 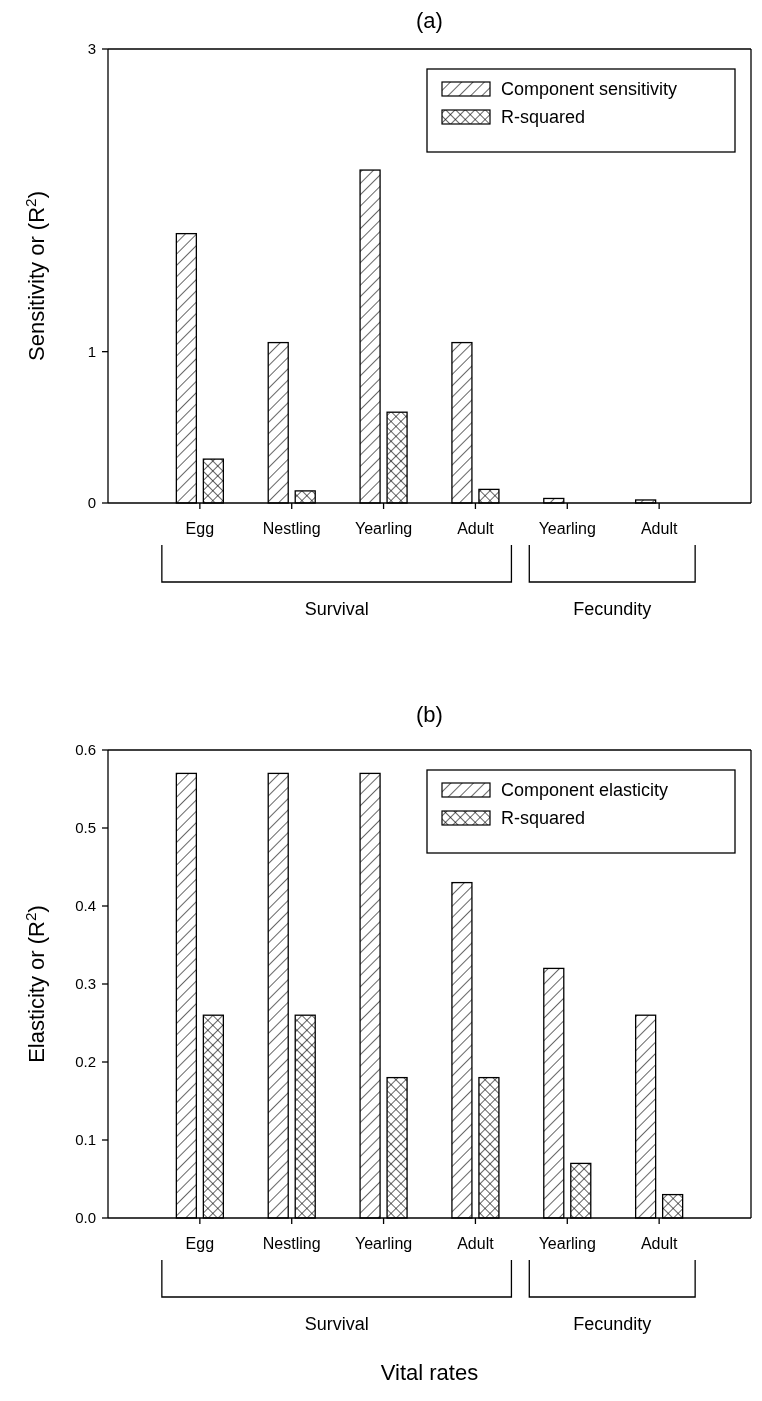 I want to click on y-tick-label: 0.2, so click(x=85, y=1062).